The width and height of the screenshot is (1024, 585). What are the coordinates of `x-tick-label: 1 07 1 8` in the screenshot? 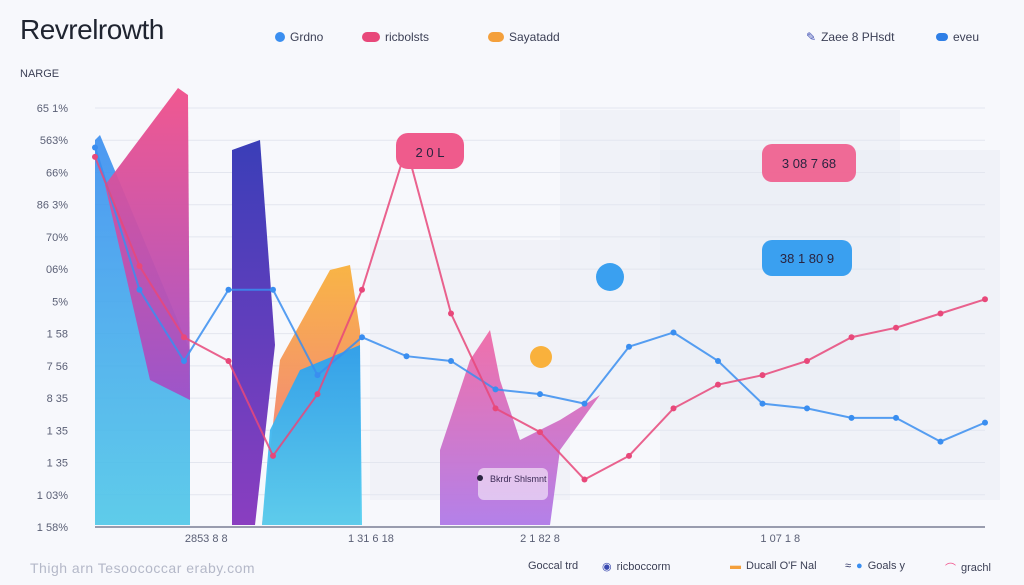 It's located at (780, 539).